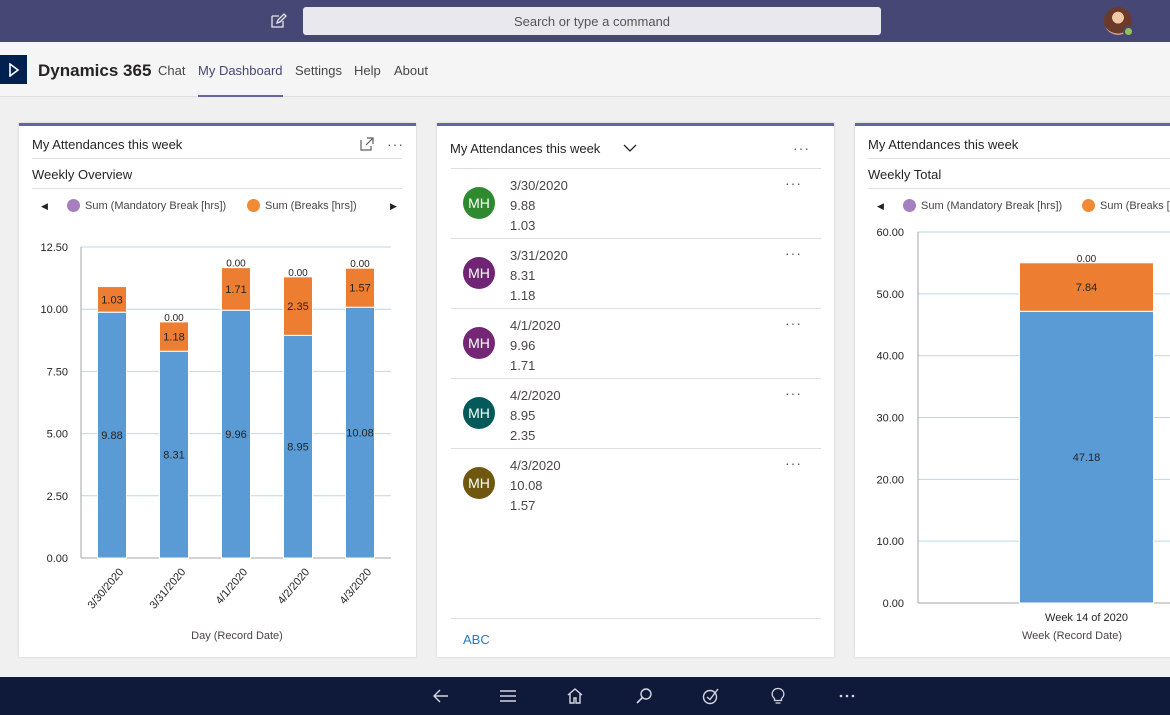 This screenshot has width=1170, height=715. Describe the element at coordinates (636, 414) in the screenshot. I see `list-item: MH 4/2/2020 8.95 2.35 ···` at that location.